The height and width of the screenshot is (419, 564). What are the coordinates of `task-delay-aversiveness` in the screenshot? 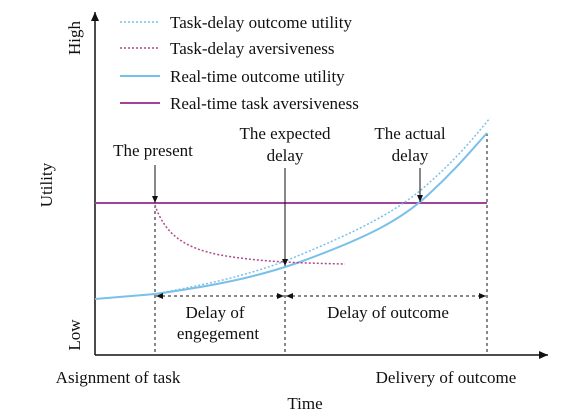 It's located at (250, 234).